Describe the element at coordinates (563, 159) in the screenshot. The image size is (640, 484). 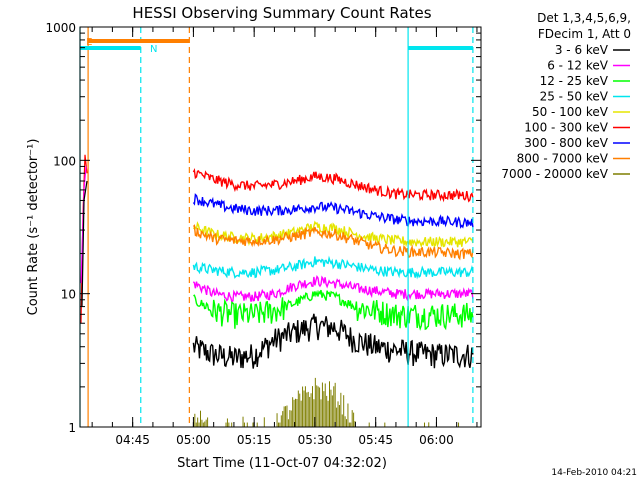
I see `legend-label: 800 - 7000 keV` at that location.